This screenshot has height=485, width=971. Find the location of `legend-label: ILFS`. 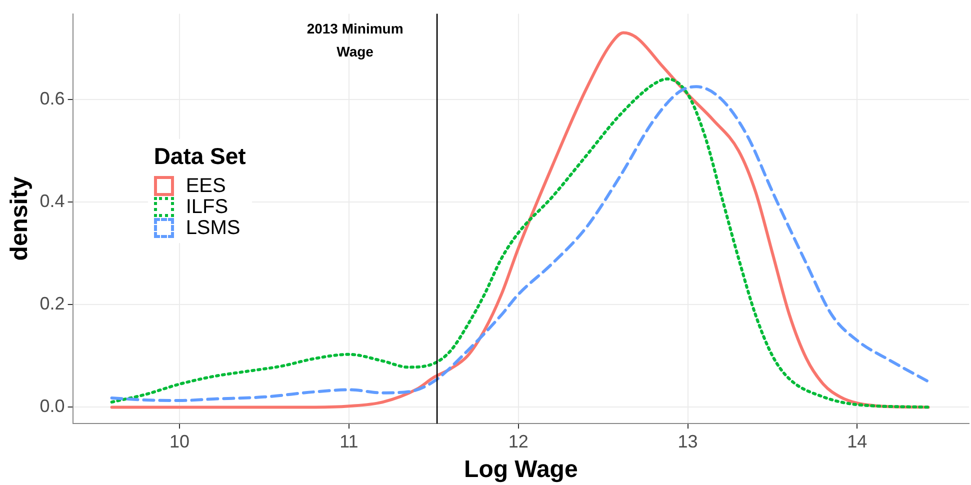

legend-label: ILFS is located at coordinates (207, 207).